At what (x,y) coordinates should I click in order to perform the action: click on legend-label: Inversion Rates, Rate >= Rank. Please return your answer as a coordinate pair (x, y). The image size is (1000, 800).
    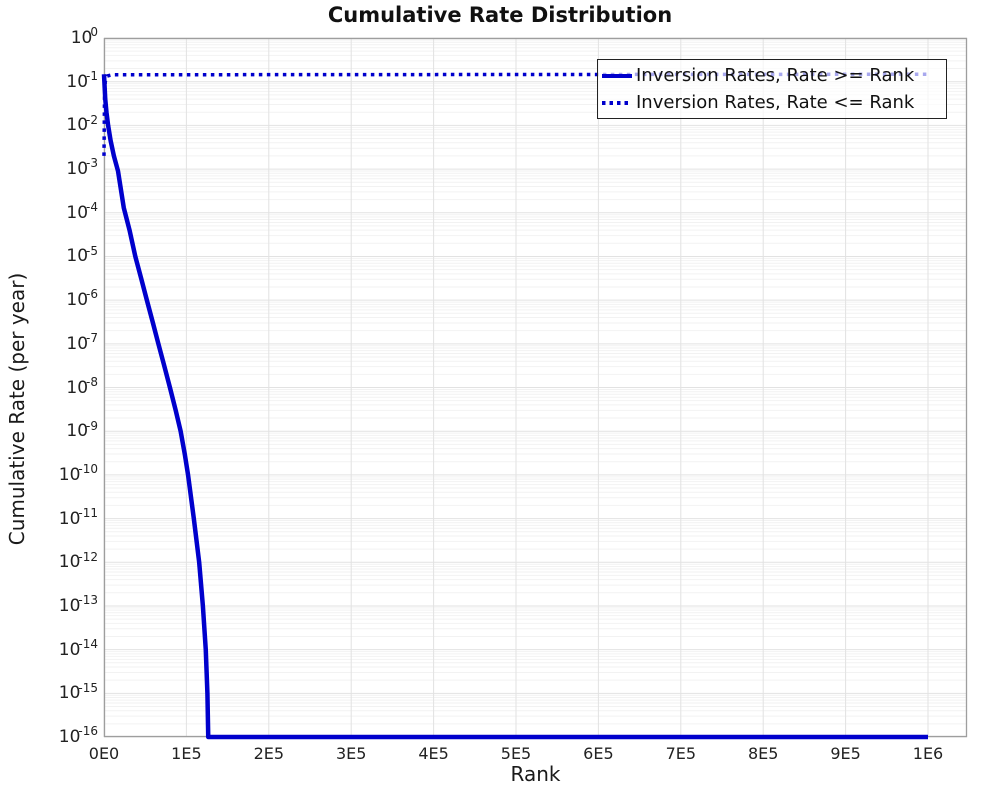
    Looking at the image, I should click on (775, 75).